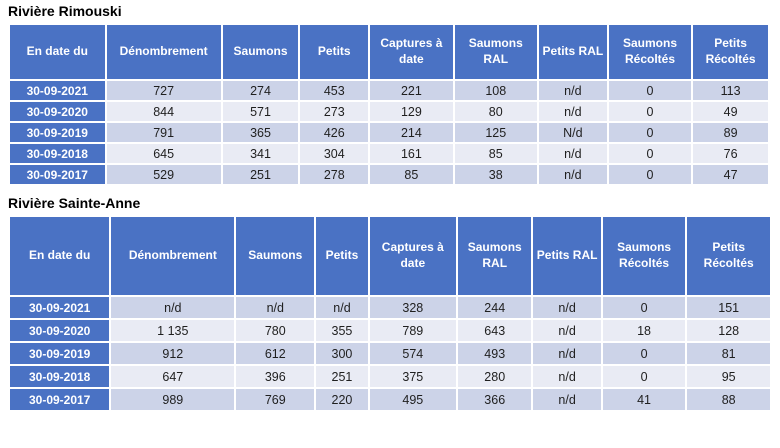 The width and height of the screenshot is (780, 448). What do you see at coordinates (730, 174) in the screenshot?
I see `data-cell: 47` at bounding box center [730, 174].